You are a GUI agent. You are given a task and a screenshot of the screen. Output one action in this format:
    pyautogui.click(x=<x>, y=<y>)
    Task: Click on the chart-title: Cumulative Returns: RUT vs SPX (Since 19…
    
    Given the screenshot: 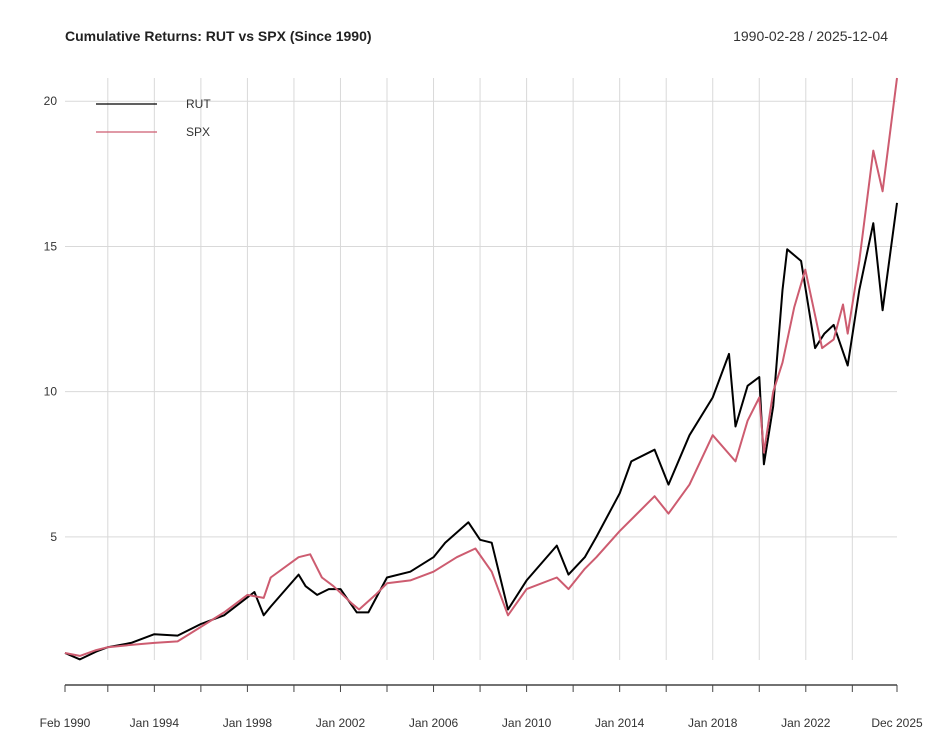 What is the action you would take?
    pyautogui.click(x=218, y=36)
    